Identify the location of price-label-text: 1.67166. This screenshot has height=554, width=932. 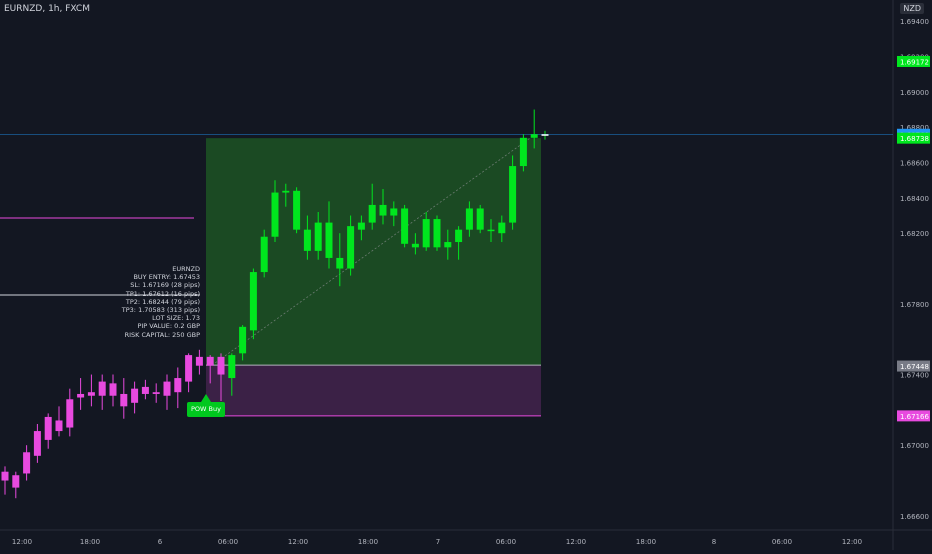
(914, 417).